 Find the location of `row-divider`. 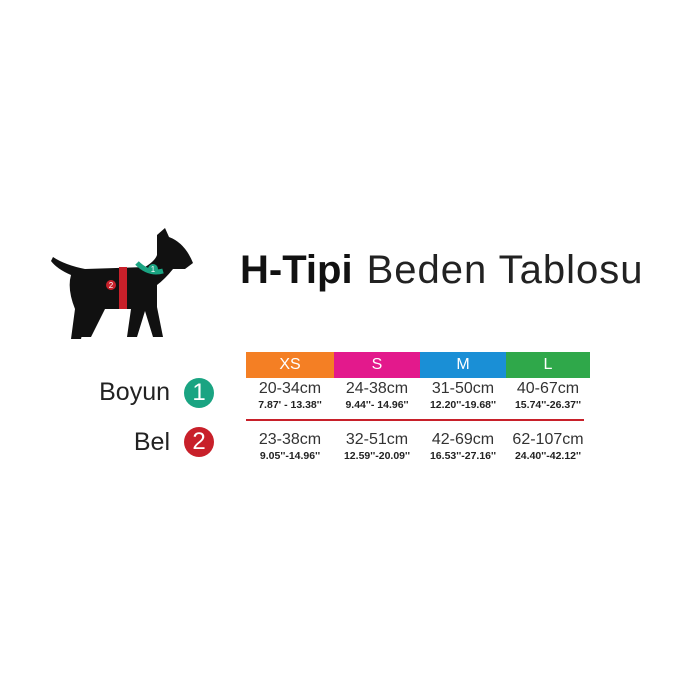

row-divider is located at coordinates (415, 420).